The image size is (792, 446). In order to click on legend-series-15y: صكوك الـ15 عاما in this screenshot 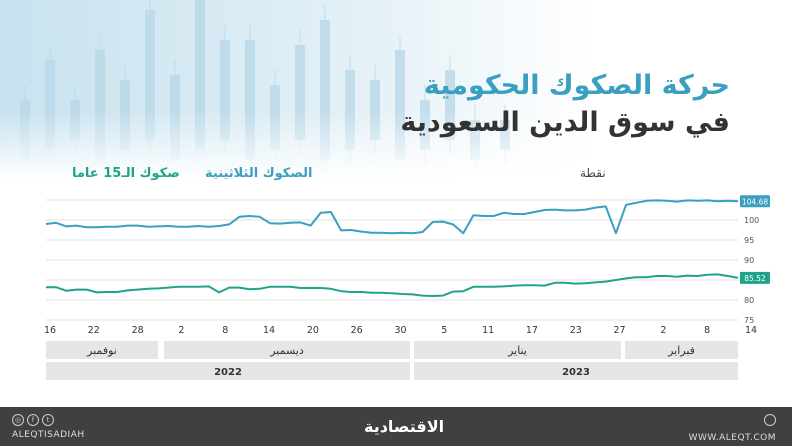, I will do `click(126, 173)`.